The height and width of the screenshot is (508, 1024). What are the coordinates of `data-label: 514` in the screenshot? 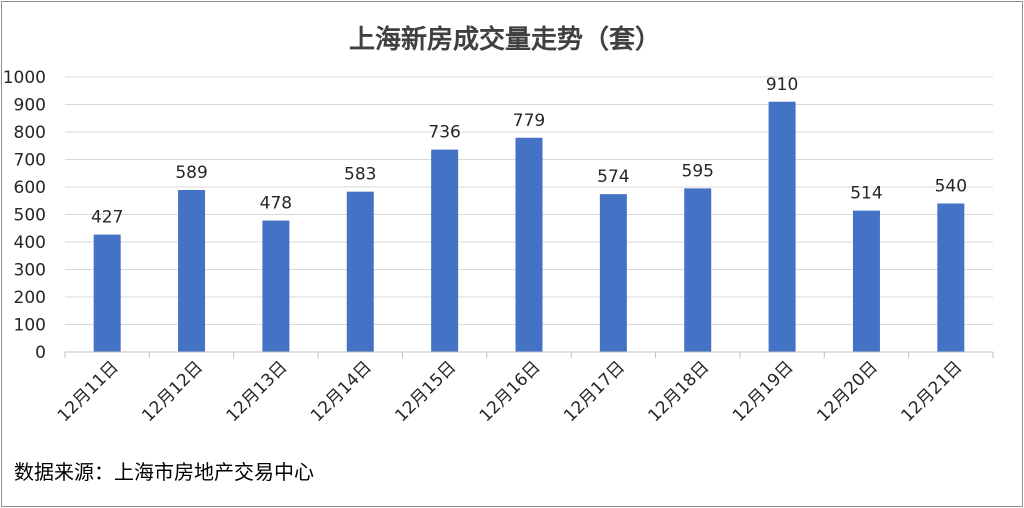 It's located at (866, 194).